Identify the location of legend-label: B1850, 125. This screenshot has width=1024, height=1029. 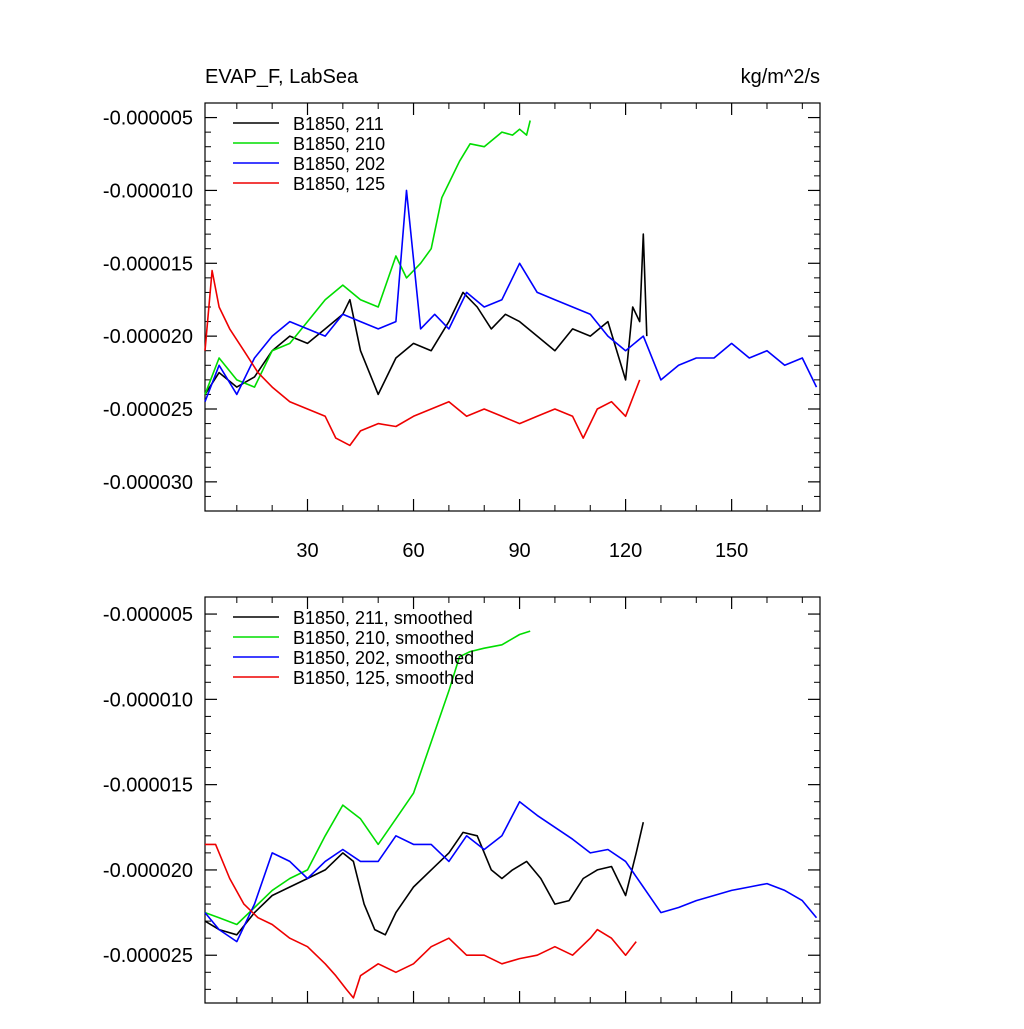
(339, 184).